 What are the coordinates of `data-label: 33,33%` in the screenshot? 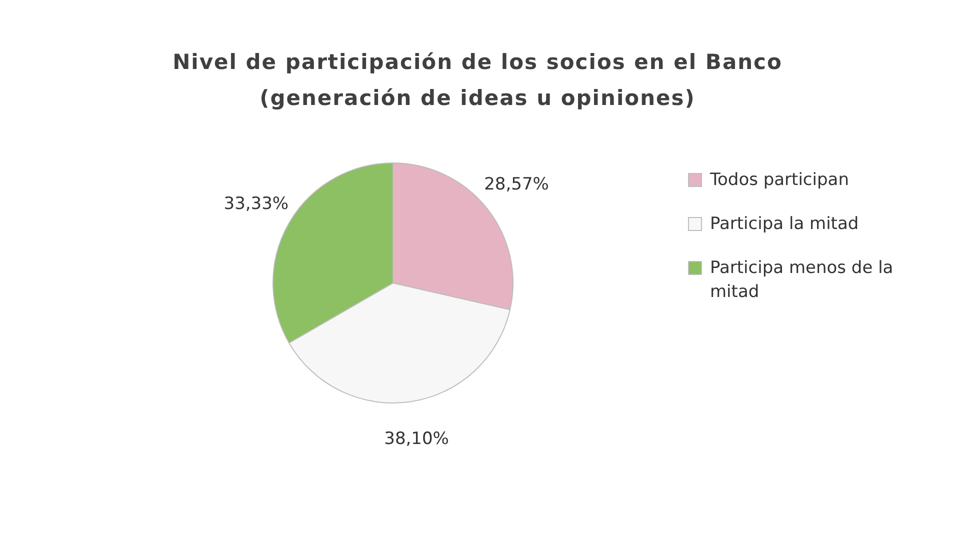 It's located at (256, 204).